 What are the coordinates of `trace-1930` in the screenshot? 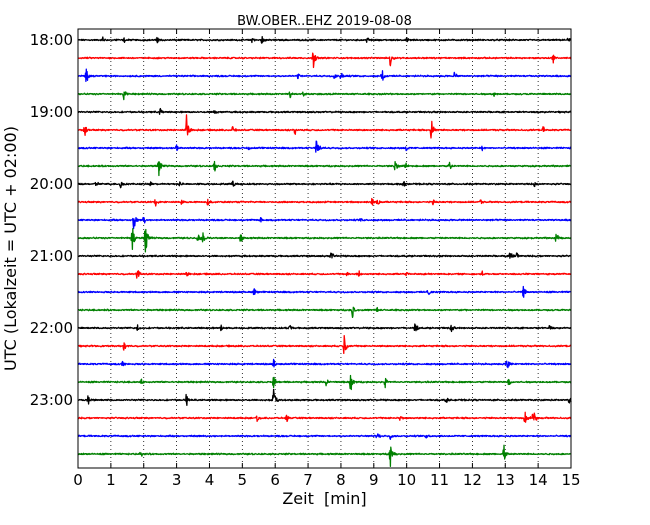 It's located at (324, 146).